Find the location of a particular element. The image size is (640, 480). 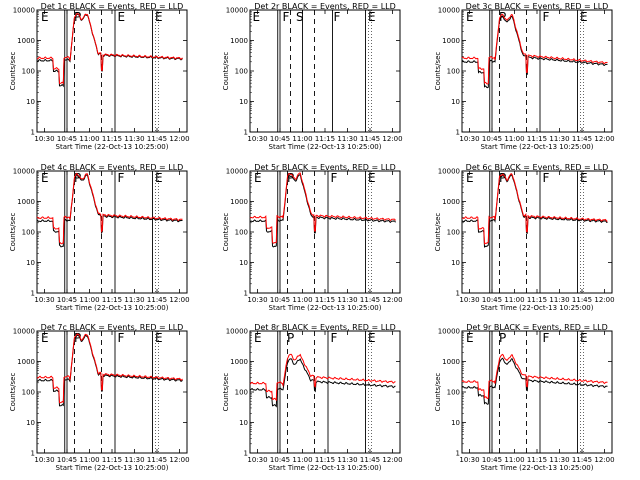

panel-title: Det 4c BLACK = Events, RED = LLD is located at coordinates (112, 167).